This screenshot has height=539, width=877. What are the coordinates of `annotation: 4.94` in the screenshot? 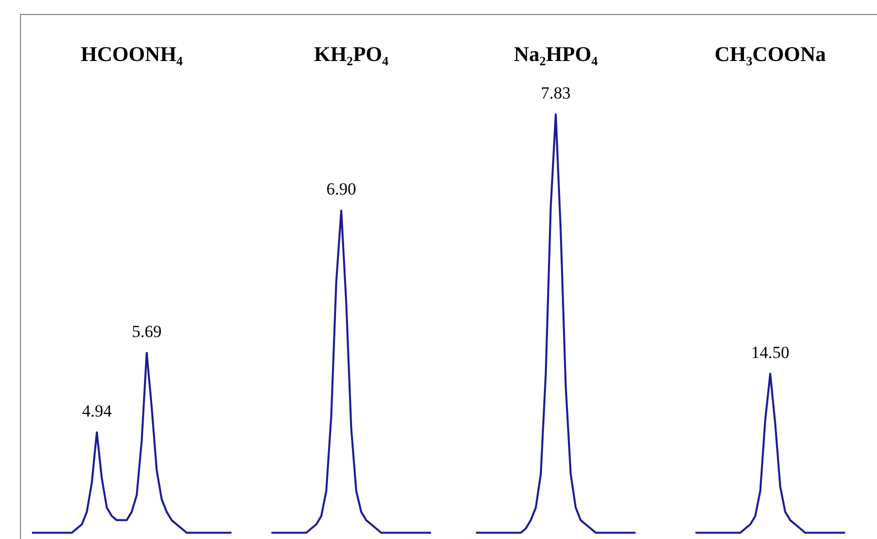 It's located at (97, 410).